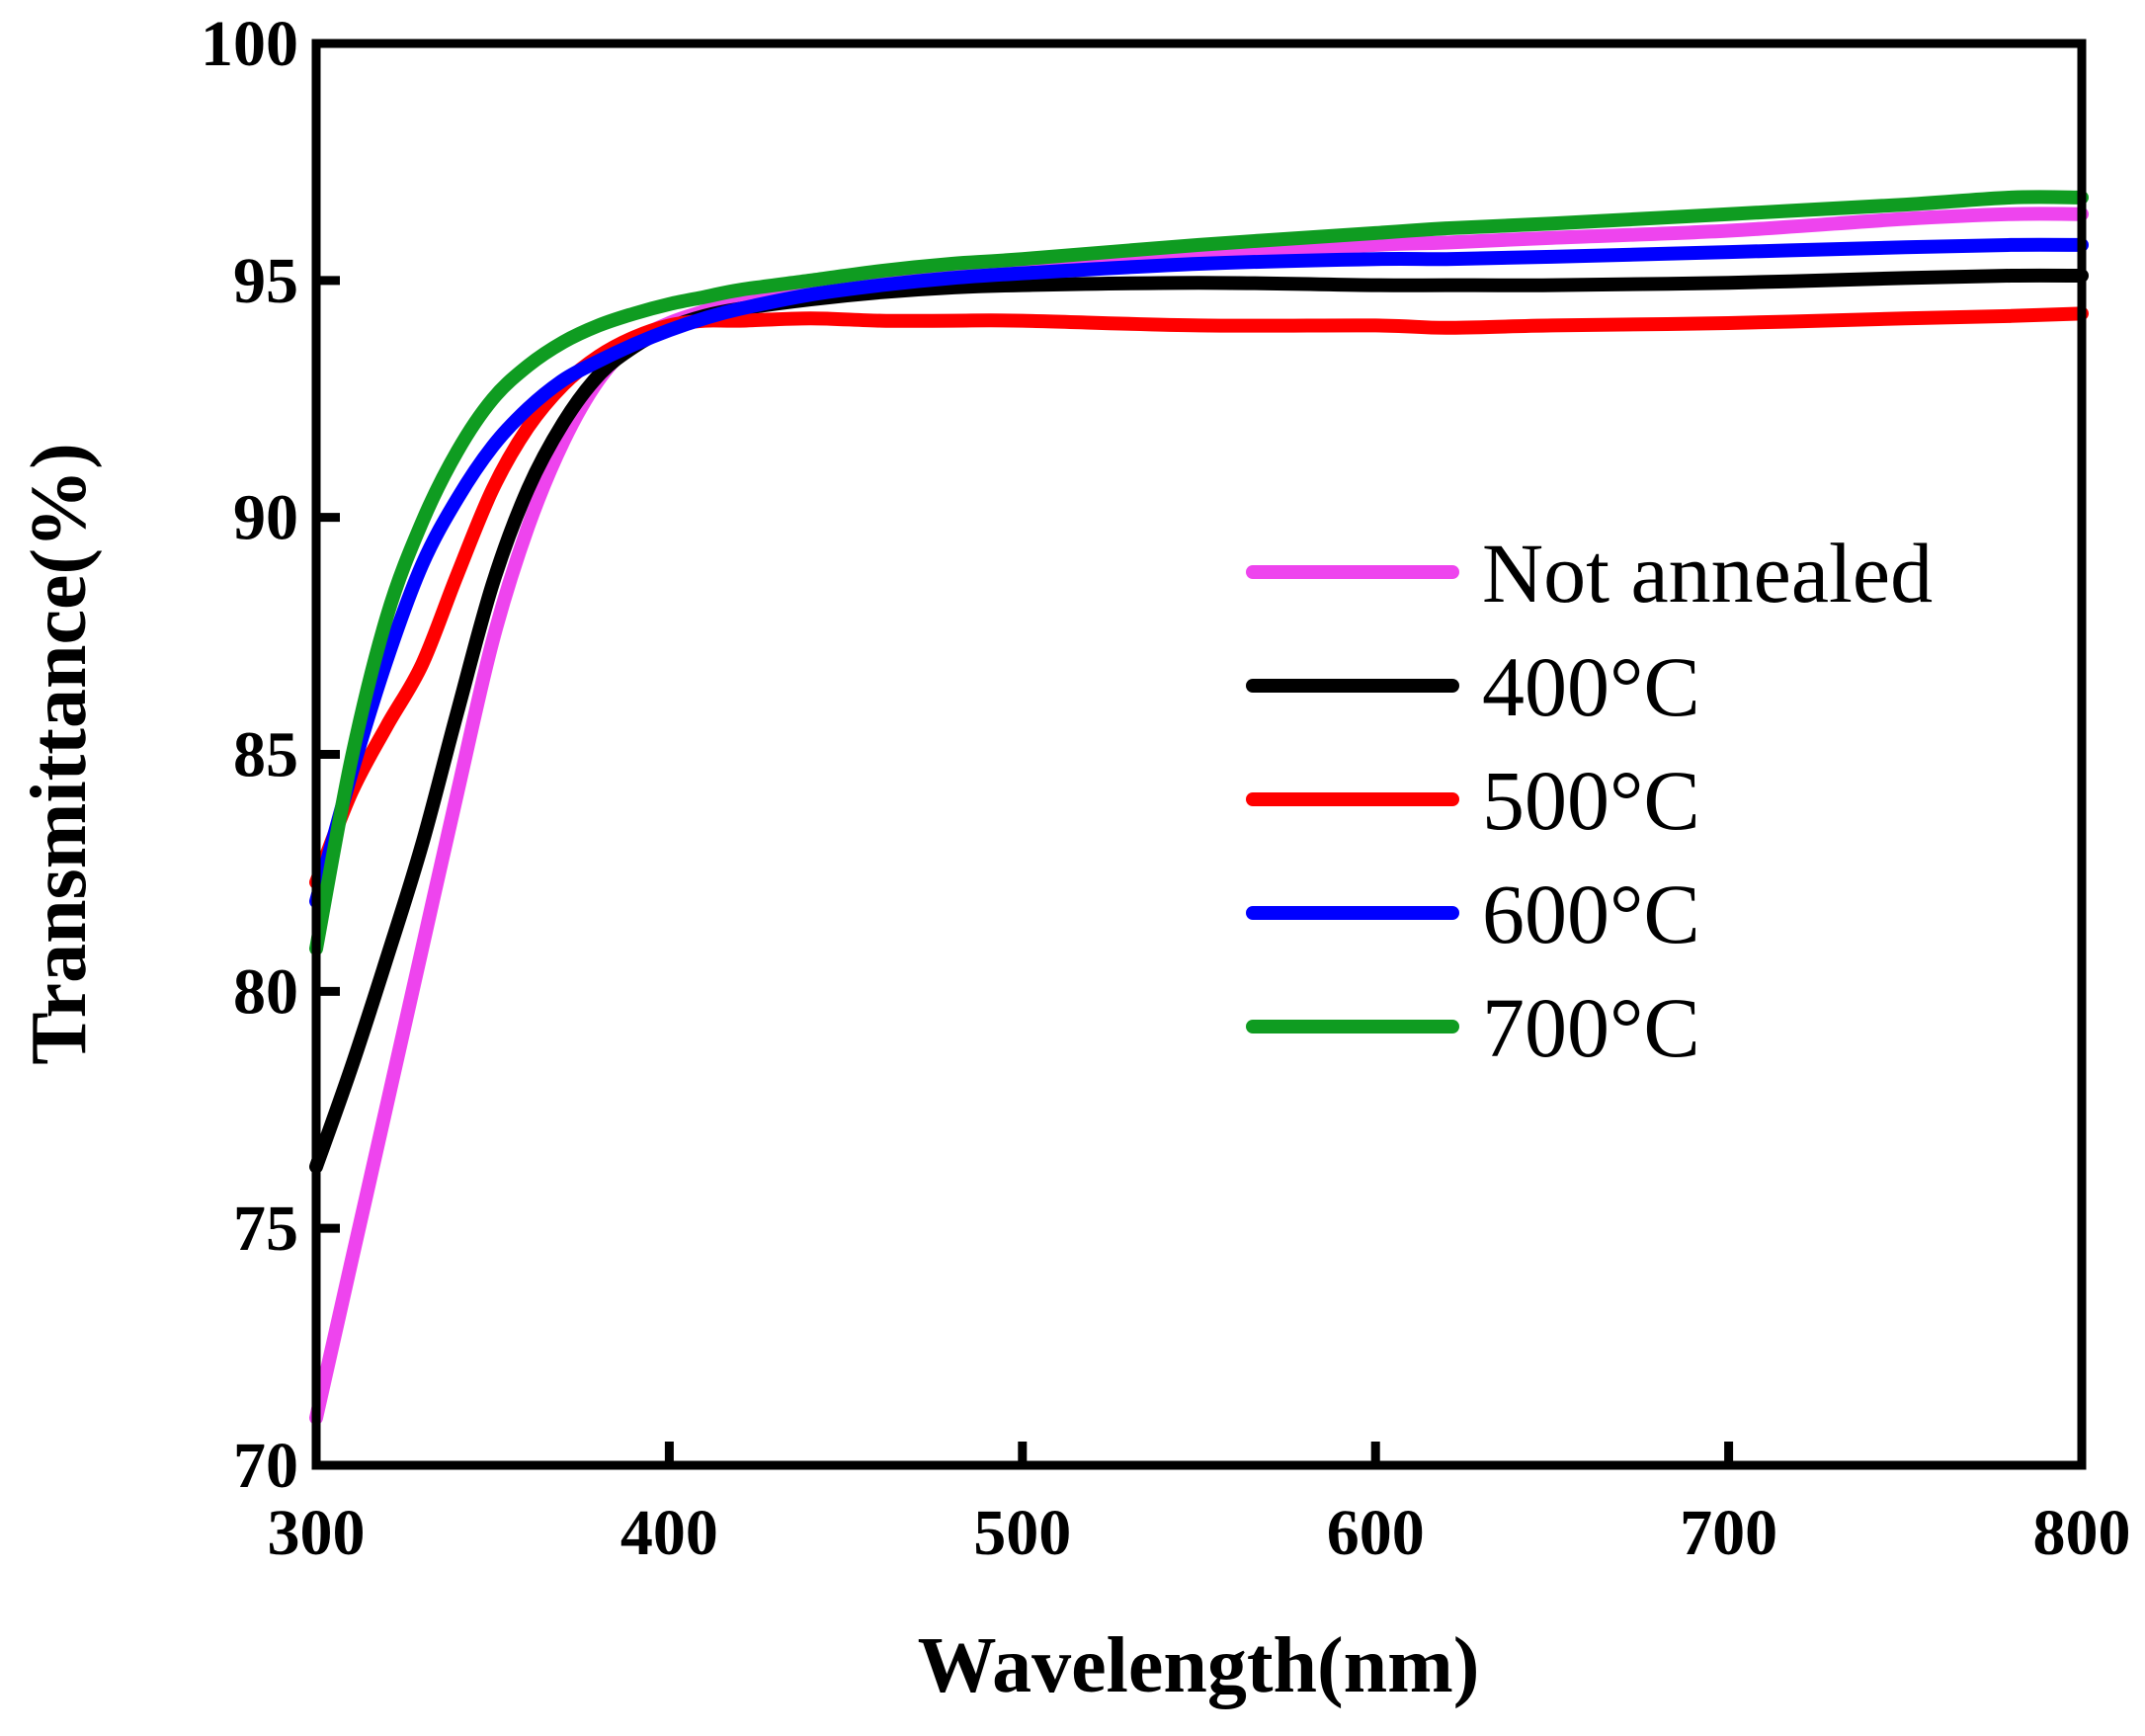 This screenshot has width=2145, height=1736. What do you see at coordinates (1376, 1533) in the screenshot?
I see `x-tick-label: 600` at bounding box center [1376, 1533].